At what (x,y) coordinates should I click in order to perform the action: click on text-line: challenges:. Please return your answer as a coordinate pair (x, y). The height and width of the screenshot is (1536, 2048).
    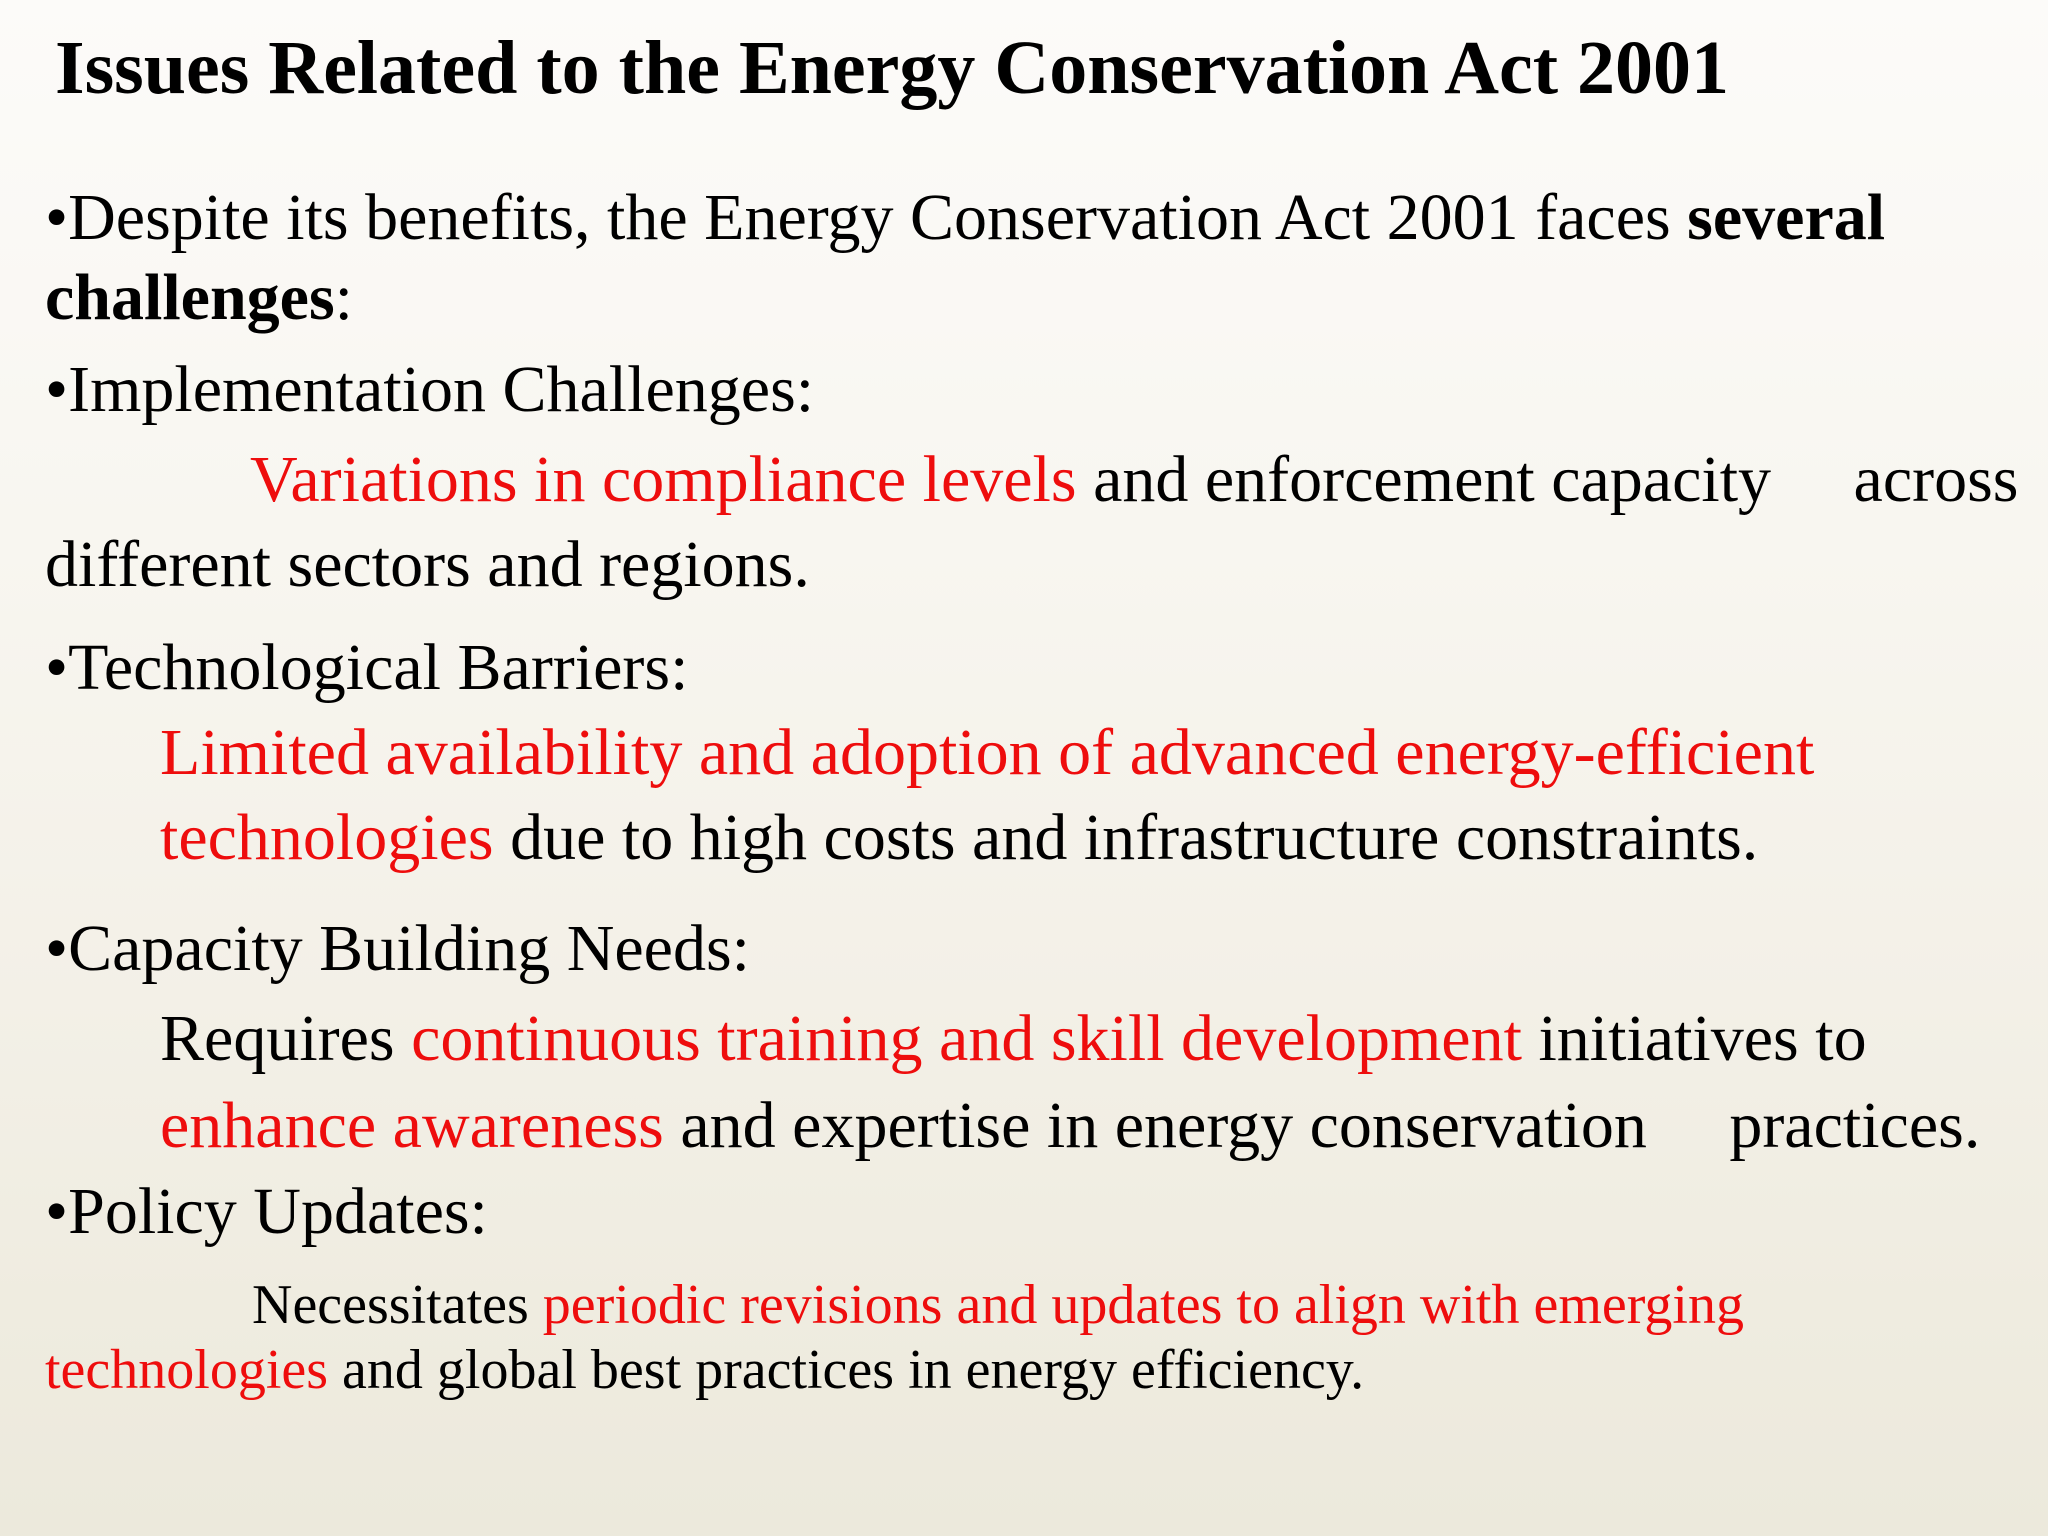
    Looking at the image, I should click on (199, 298).